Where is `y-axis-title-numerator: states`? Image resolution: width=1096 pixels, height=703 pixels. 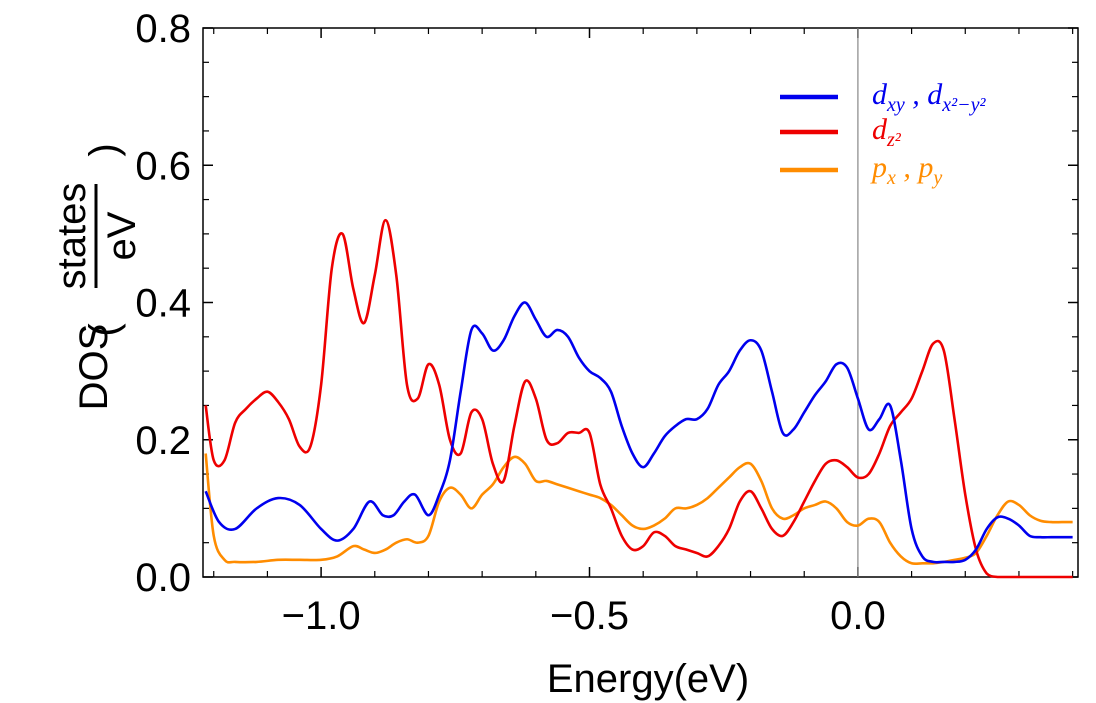
y-axis-title-numerator: states is located at coordinates (72, 236).